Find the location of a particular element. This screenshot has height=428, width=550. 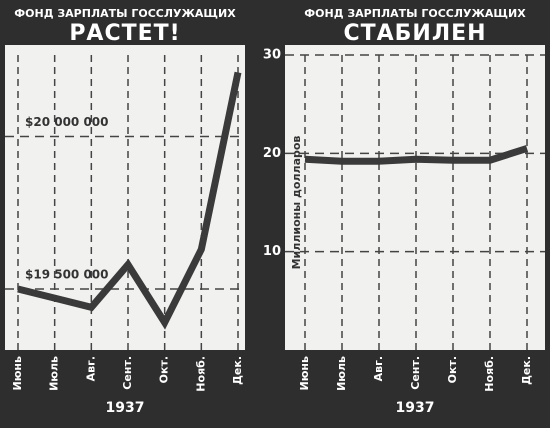

chart-subtitle: РАСТЕТ! is located at coordinates (124, 33).